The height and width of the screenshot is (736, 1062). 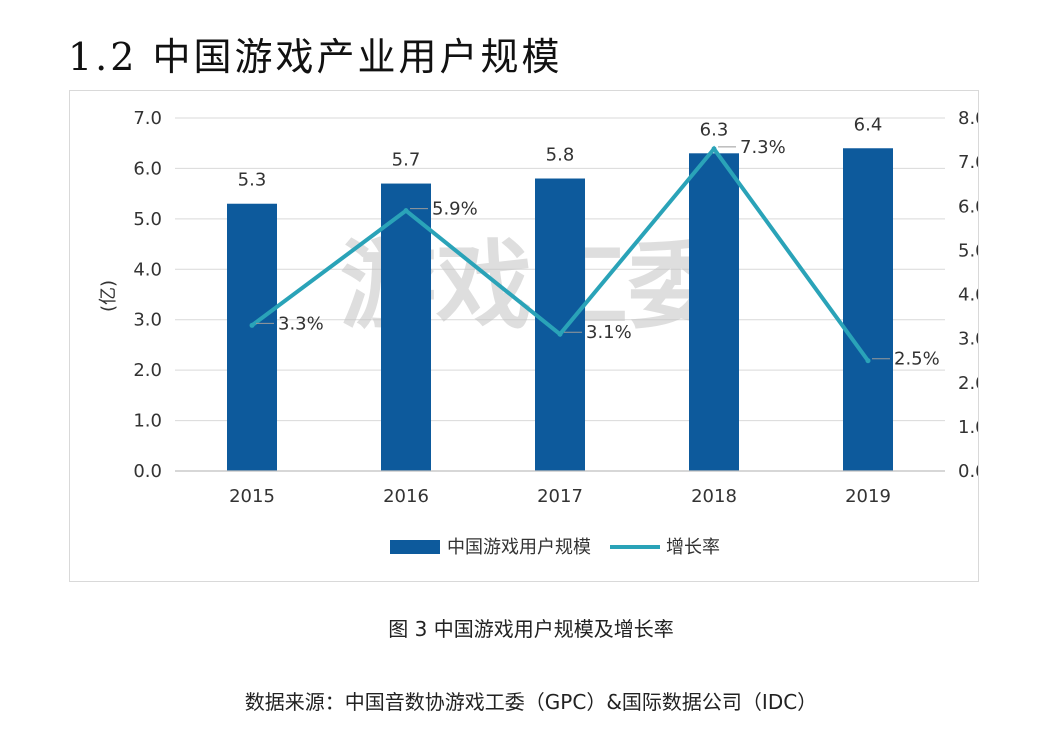 I want to click on x-tick-label: 2018, so click(x=714, y=496).